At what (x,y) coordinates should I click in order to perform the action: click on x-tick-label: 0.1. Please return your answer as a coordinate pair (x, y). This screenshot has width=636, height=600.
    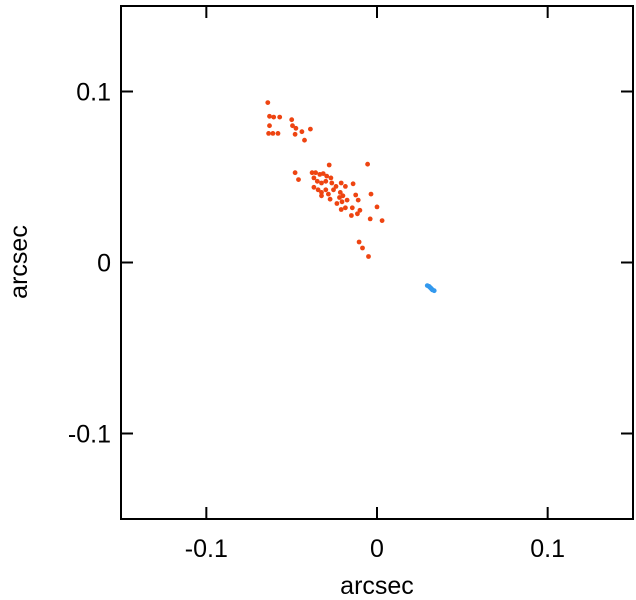
    Looking at the image, I should click on (547, 549).